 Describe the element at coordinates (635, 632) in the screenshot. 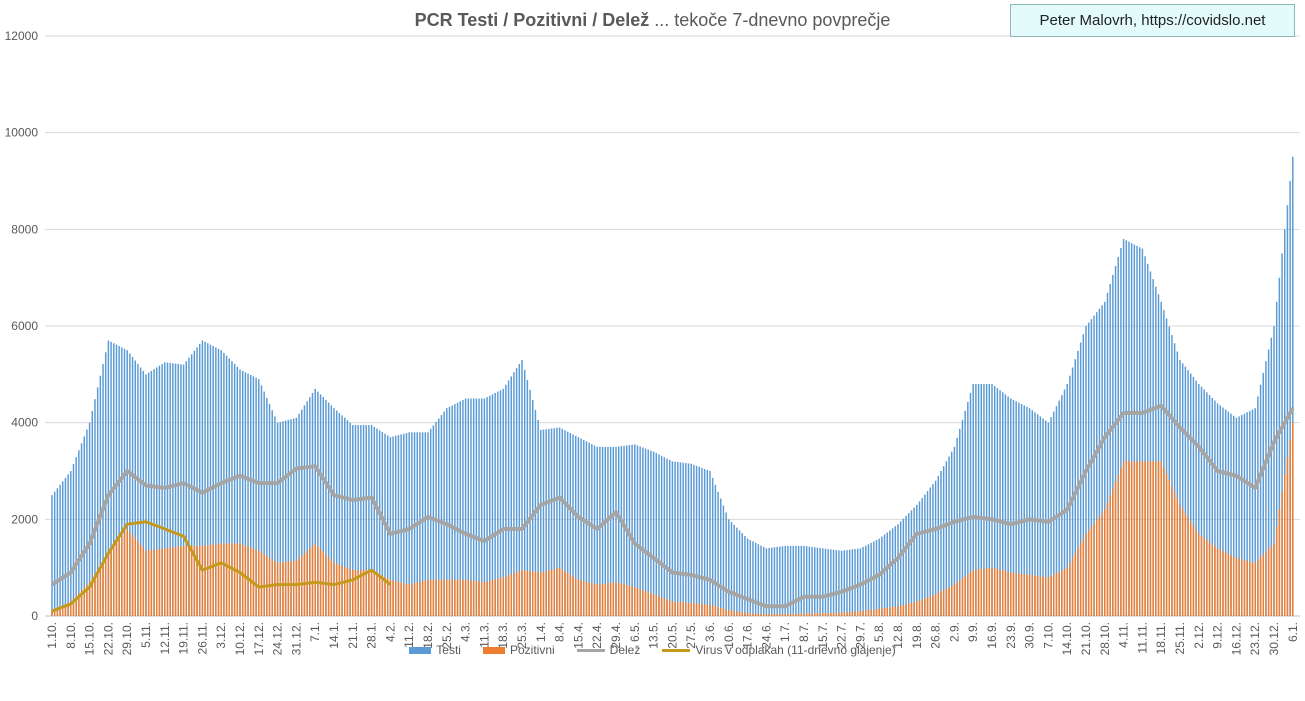

I see `x-tick-label: 6.5.` at that location.